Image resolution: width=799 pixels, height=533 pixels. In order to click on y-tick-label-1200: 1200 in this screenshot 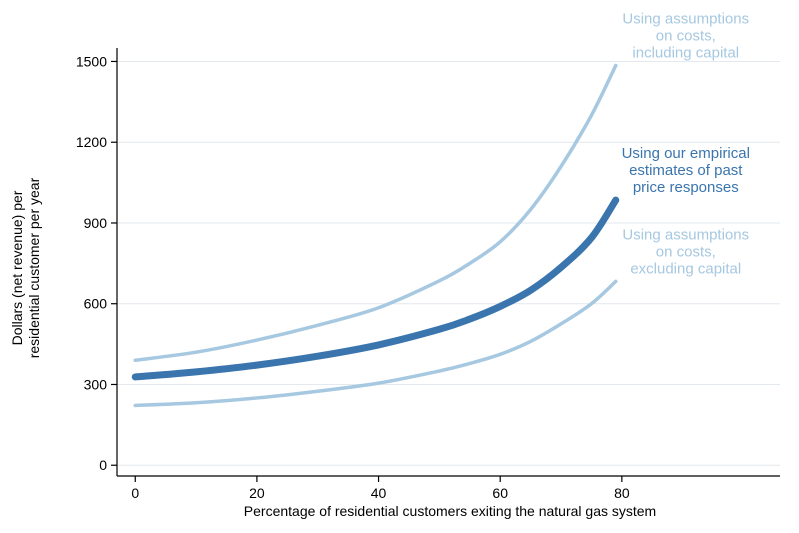, I will do `click(91, 142)`.